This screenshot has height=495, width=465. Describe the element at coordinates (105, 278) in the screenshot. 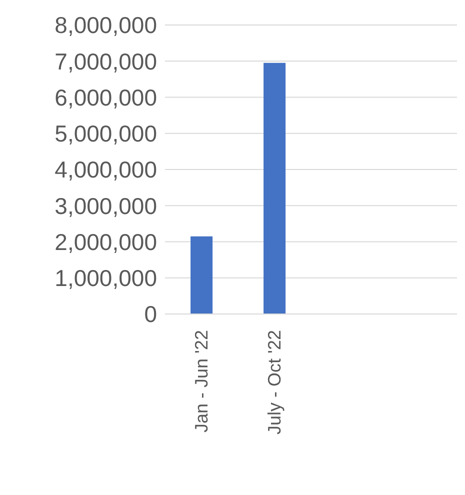

I see `y-tick-label: 1,000,000` at that location.